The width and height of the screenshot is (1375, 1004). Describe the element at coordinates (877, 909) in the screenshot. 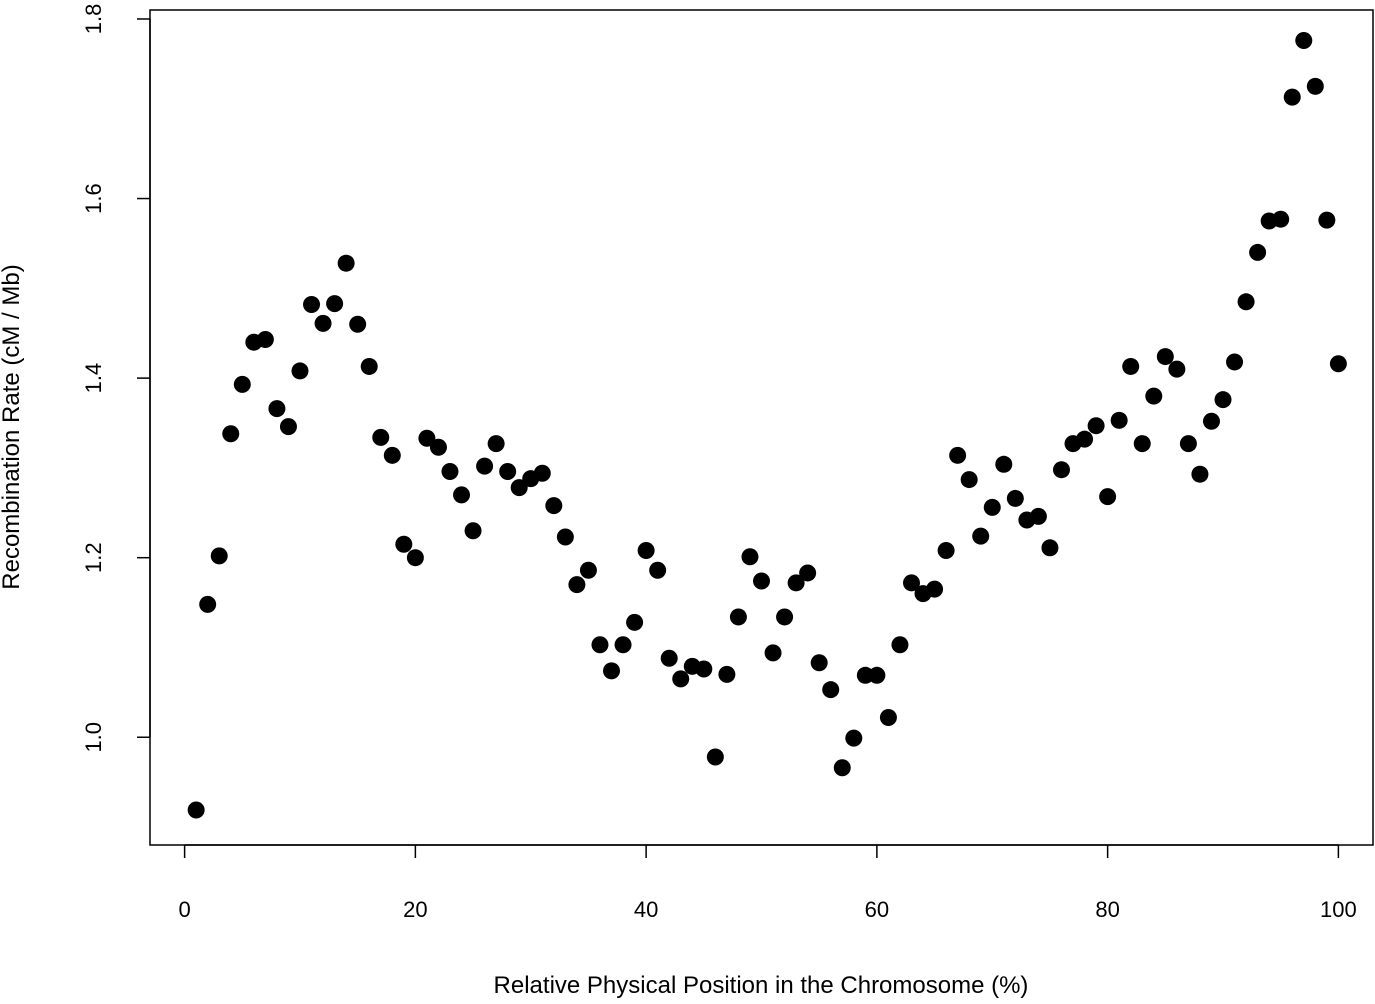

I see `x-tick-label: 60` at that location.